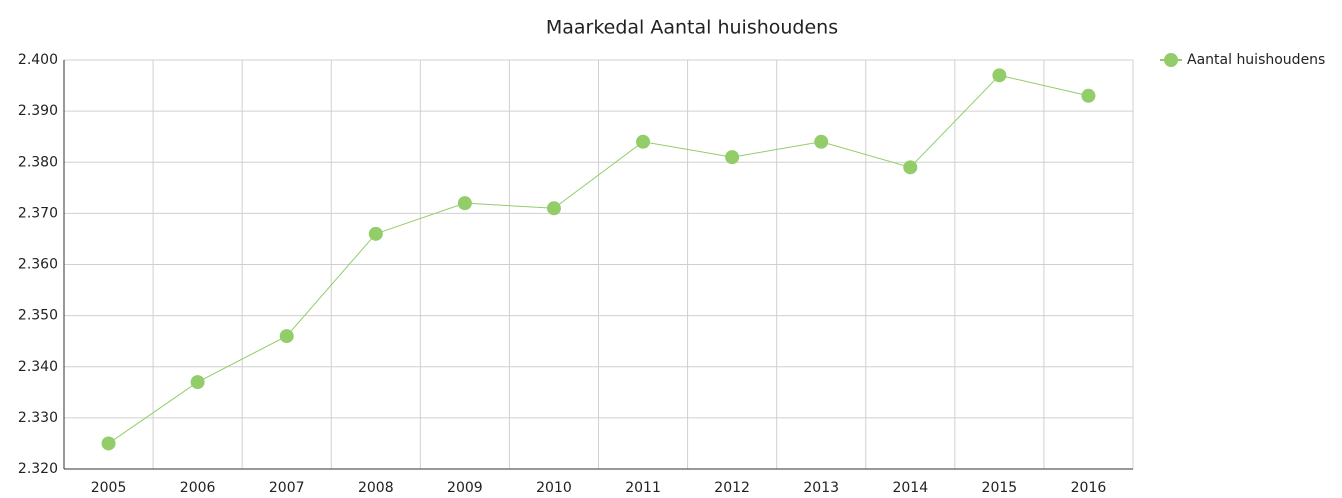 The height and width of the screenshot is (498, 1342). I want to click on y-tick-label: 2.360, so click(38, 265).